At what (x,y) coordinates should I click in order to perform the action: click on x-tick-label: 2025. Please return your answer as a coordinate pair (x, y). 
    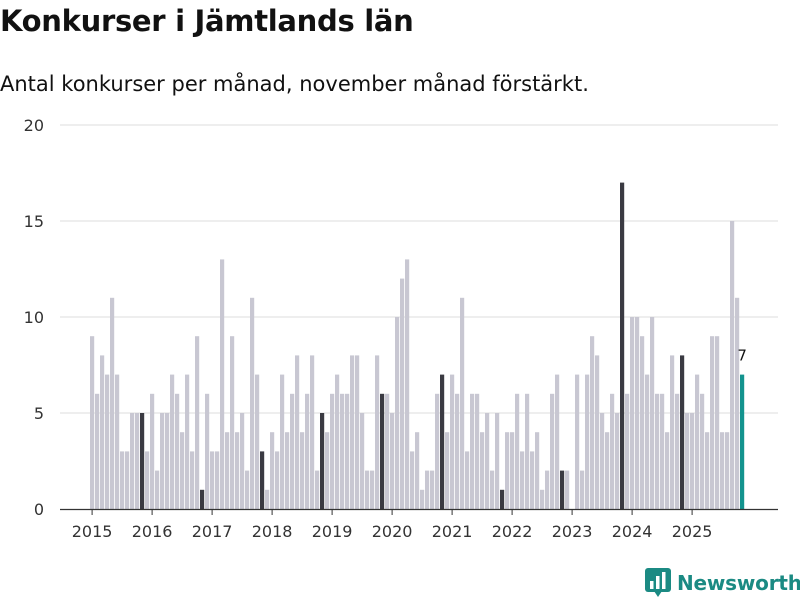
    Looking at the image, I should click on (692, 531).